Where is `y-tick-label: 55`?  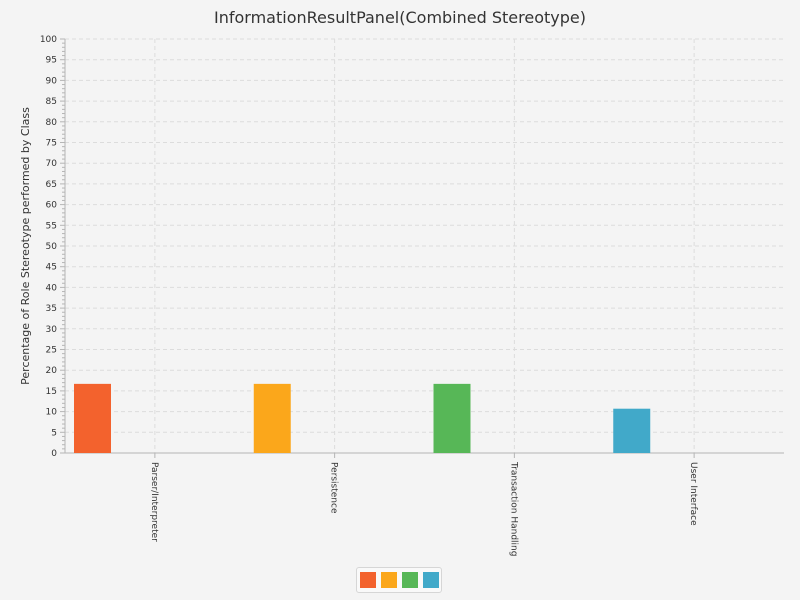 y-tick-label: 55 is located at coordinates (51, 226).